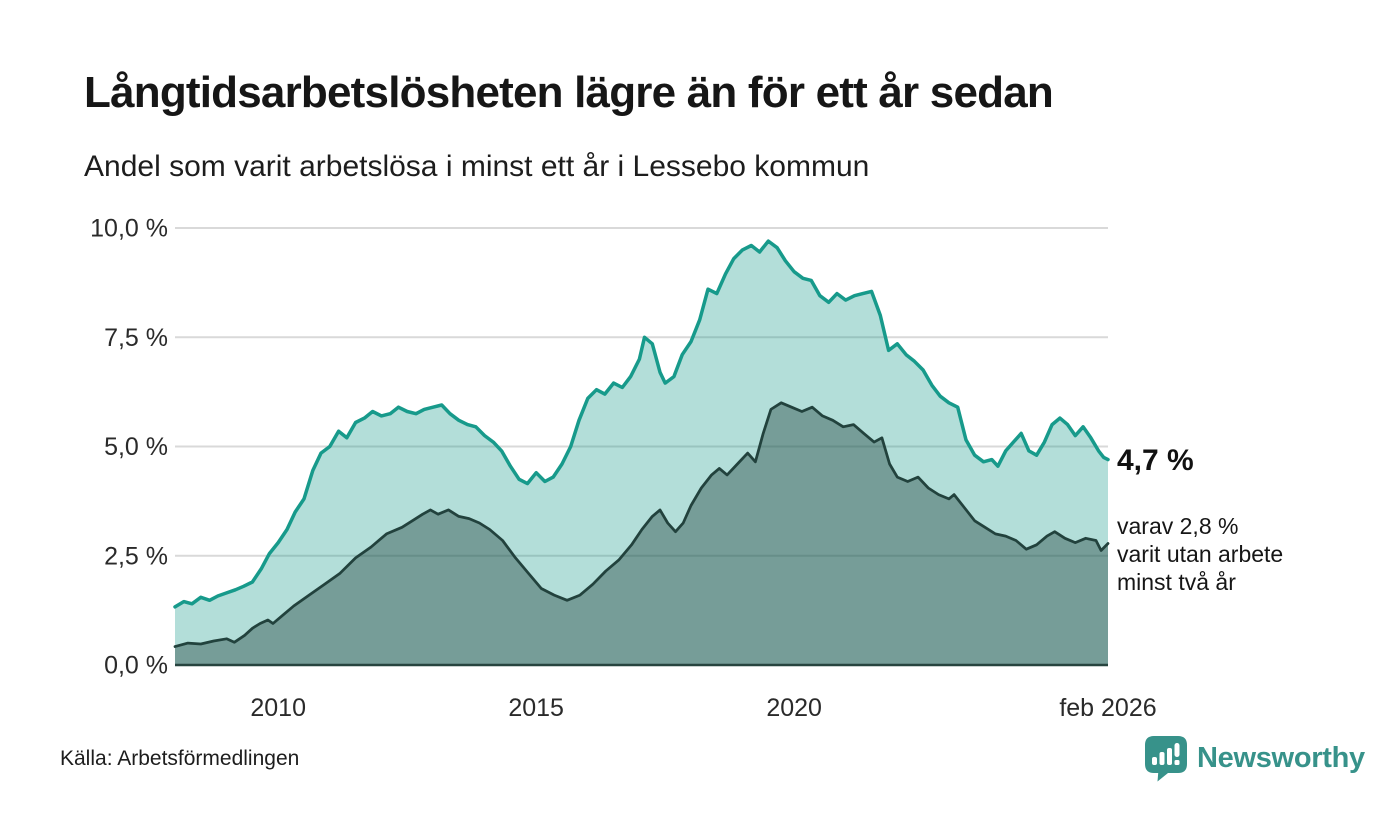  Describe the element at coordinates (136, 338) in the screenshot. I see `y-axis-tick-label: 7,5 %` at that location.